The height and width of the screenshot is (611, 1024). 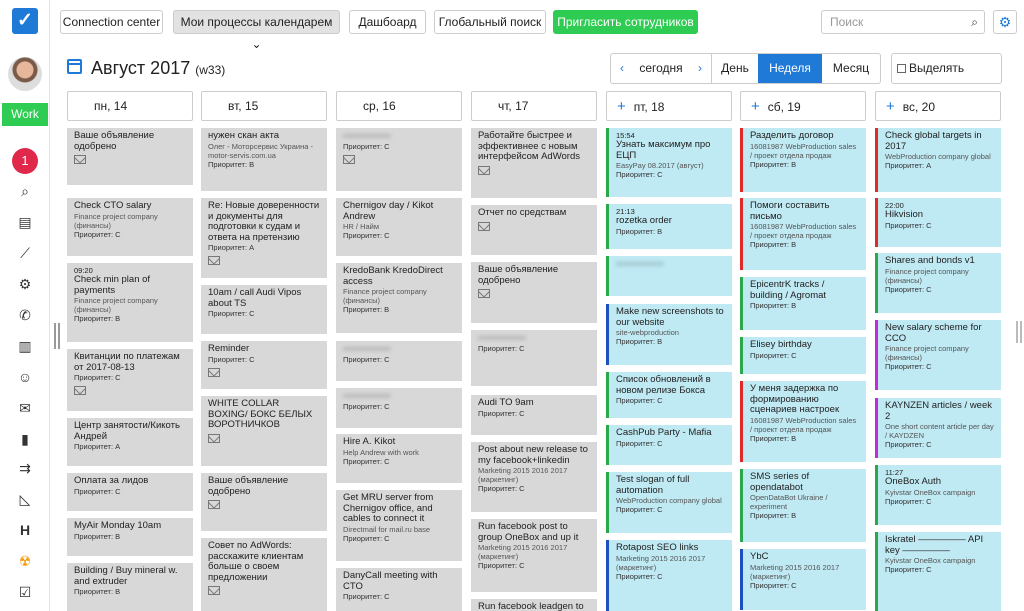 What do you see at coordinates (490, 22) in the screenshot?
I see `global-search-button: Глобальный поиск` at bounding box center [490, 22].